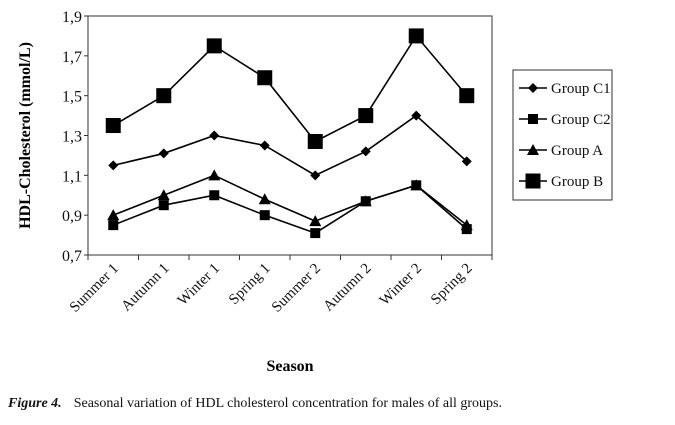  Describe the element at coordinates (146, 288) in the screenshot. I see `x-tick-label: Autumn 1` at that location.